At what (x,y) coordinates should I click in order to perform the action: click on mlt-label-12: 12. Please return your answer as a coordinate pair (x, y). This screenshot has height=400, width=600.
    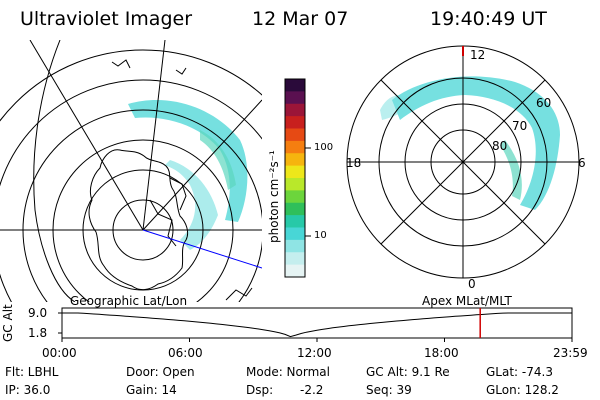
    Looking at the image, I should click on (478, 55).